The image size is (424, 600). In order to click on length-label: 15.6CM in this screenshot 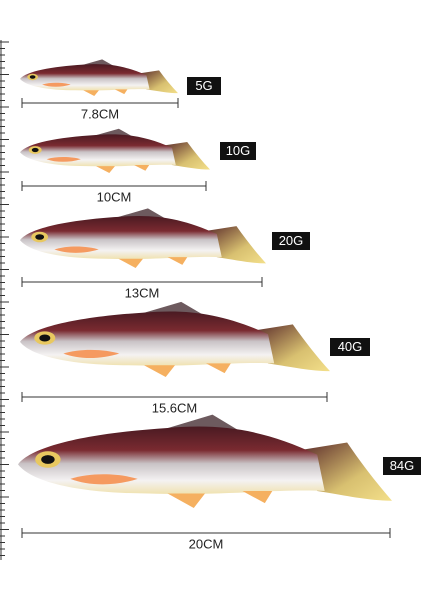, I will do `click(175, 407)`.